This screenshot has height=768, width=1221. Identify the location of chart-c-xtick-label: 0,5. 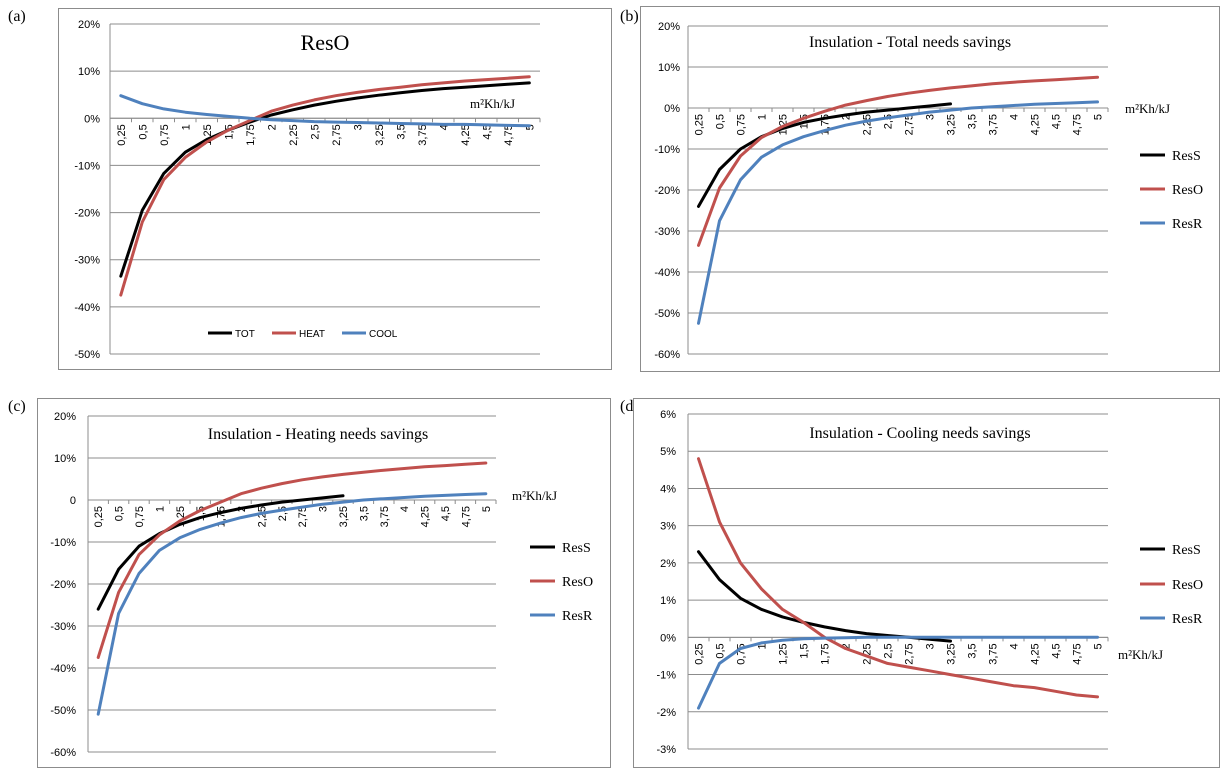
(120, 513).